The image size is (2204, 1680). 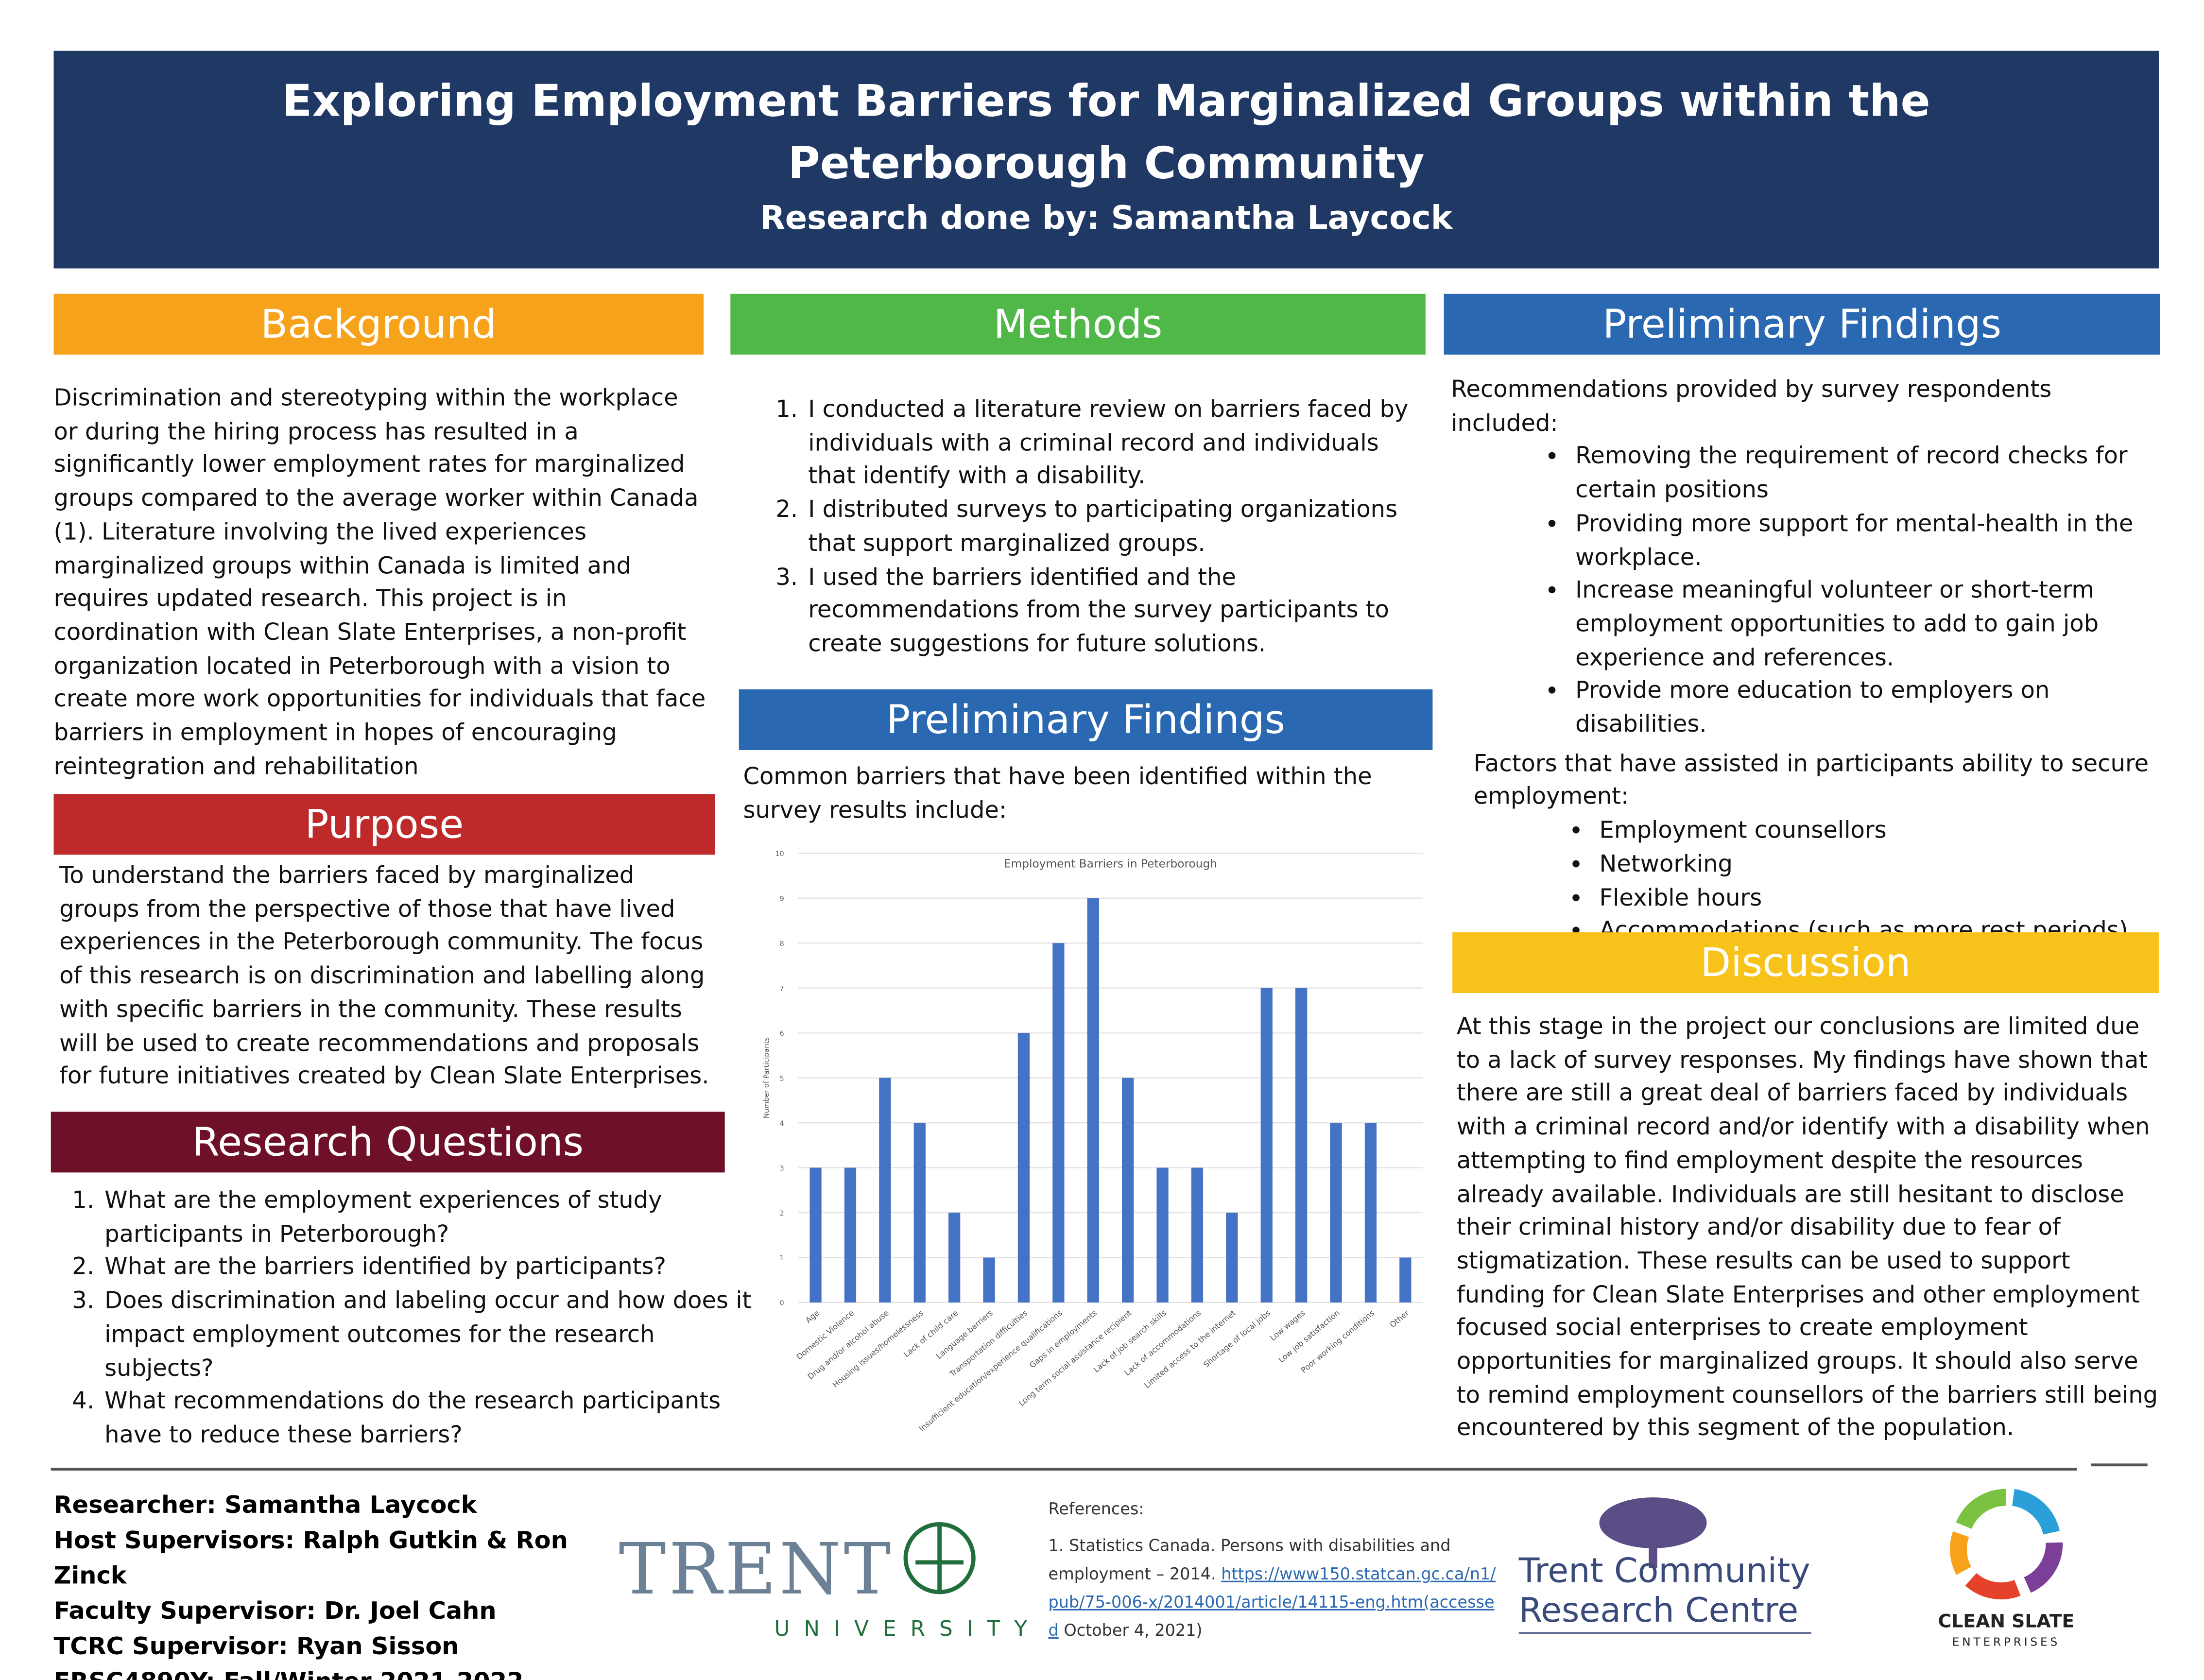 I want to click on y-tick-label: 8, so click(x=782, y=944).